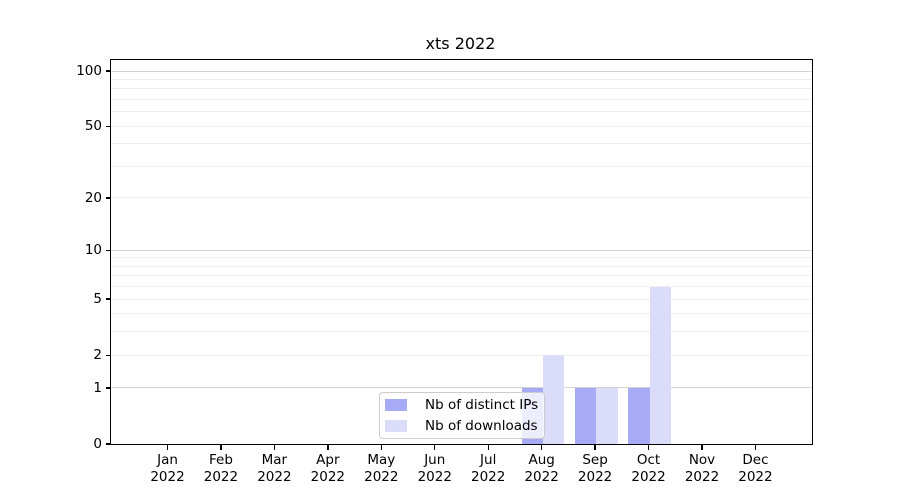 Image resolution: width=900 pixels, height=500 pixels. I want to click on y-axis-tick-label: 2, so click(97, 355).